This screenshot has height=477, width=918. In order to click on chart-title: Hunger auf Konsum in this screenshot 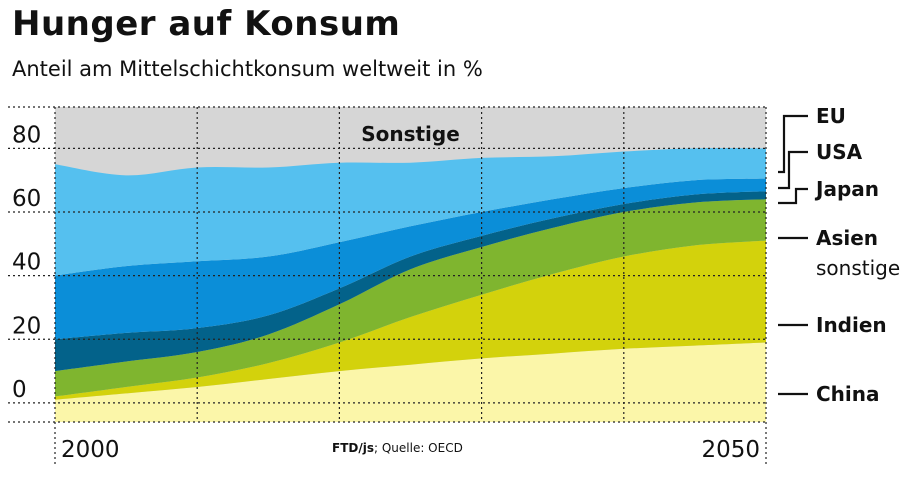, I will do `click(206, 24)`.